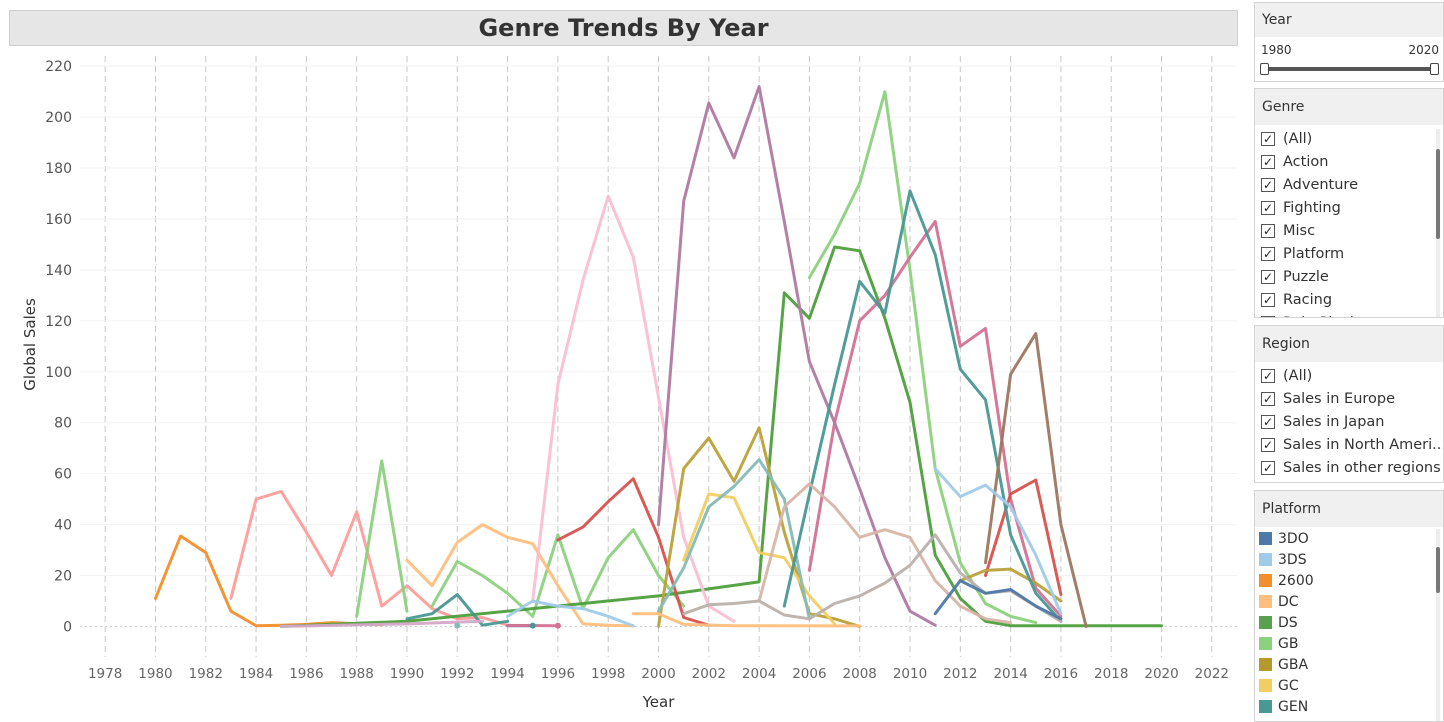 This screenshot has width=1444, height=722. What do you see at coordinates (1349, 20) in the screenshot?
I see `year-filter-header: Year` at bounding box center [1349, 20].